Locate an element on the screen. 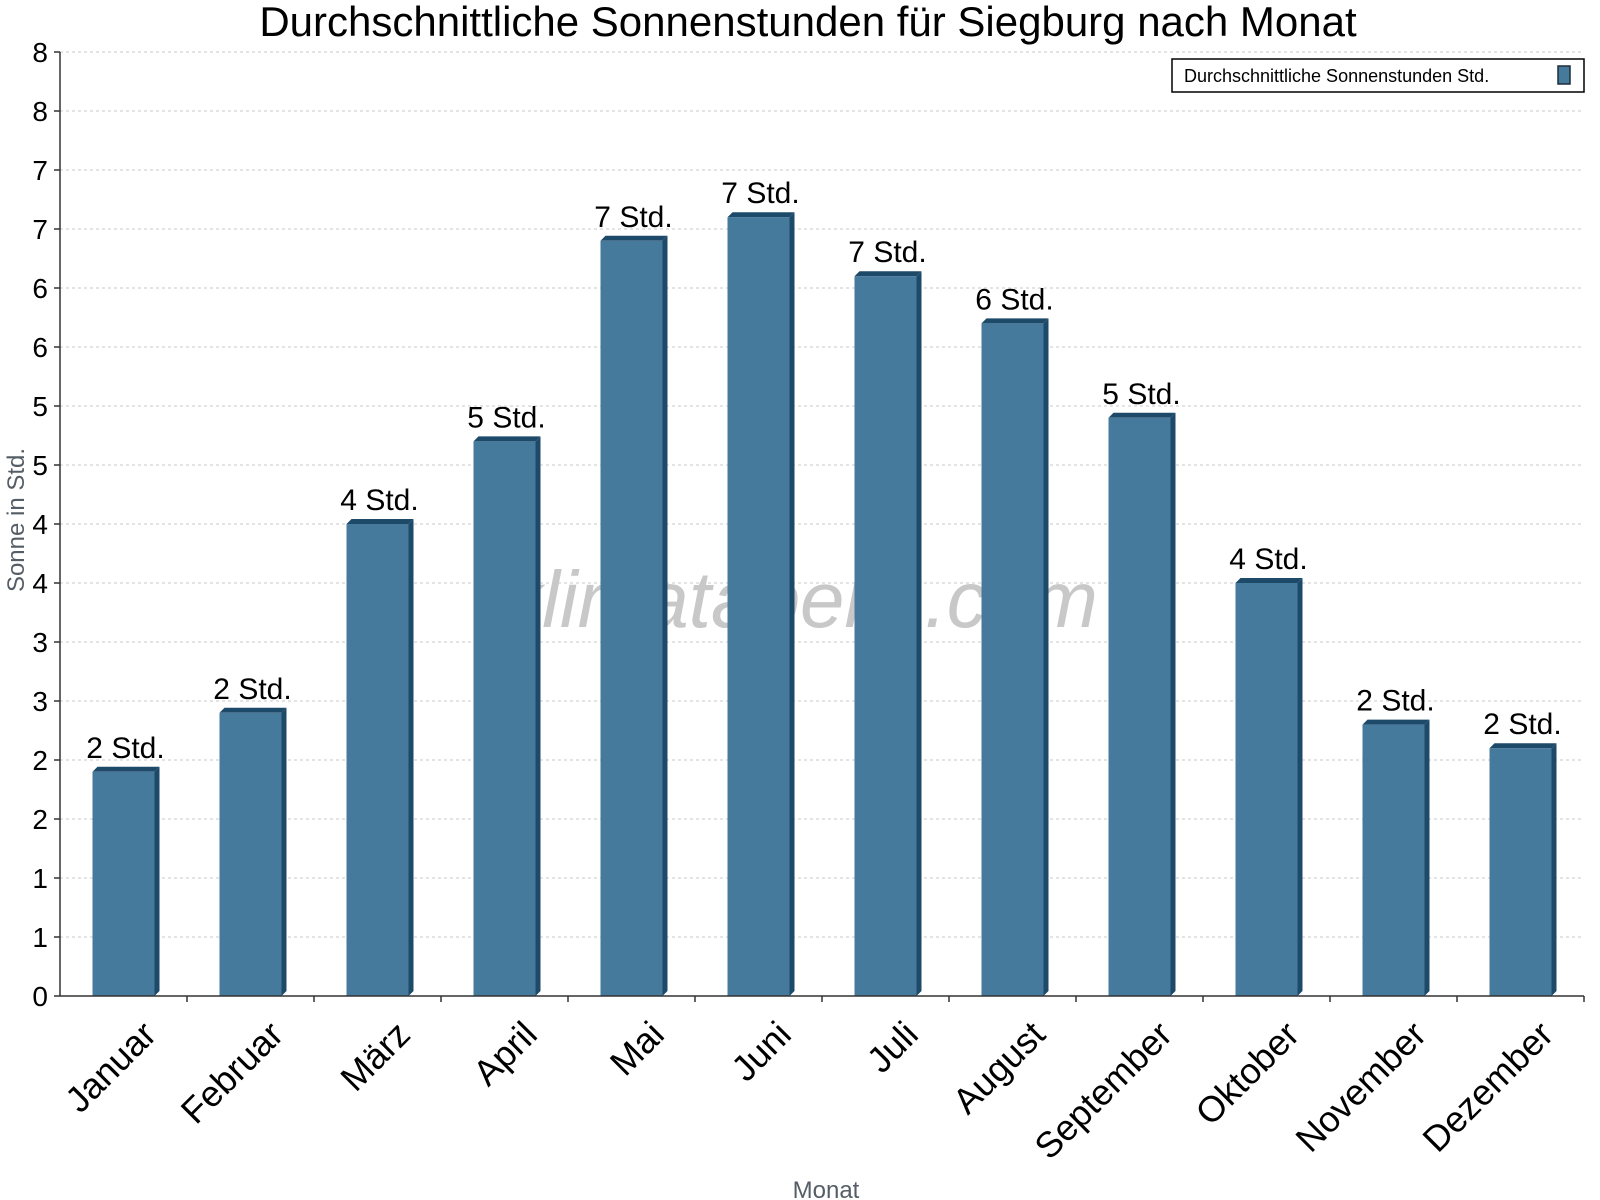 This screenshot has height=1200, width=1600. y-tick-label: 0 is located at coordinates (40, 996).